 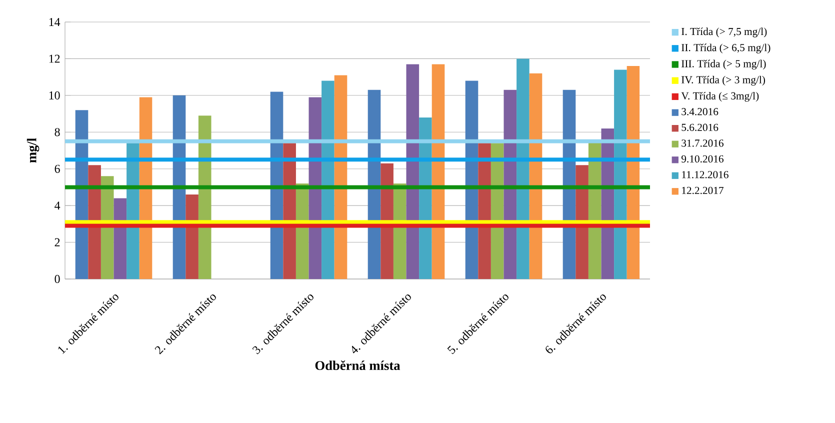 I want to click on x-axis-title: Odběrná místa, so click(x=357, y=365).